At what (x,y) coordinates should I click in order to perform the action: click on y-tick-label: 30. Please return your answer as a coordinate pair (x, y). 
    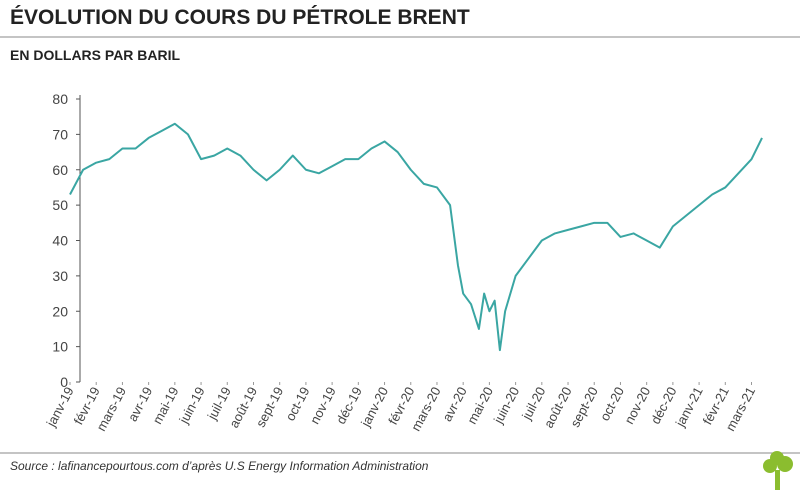
    Looking at the image, I should click on (60, 276).